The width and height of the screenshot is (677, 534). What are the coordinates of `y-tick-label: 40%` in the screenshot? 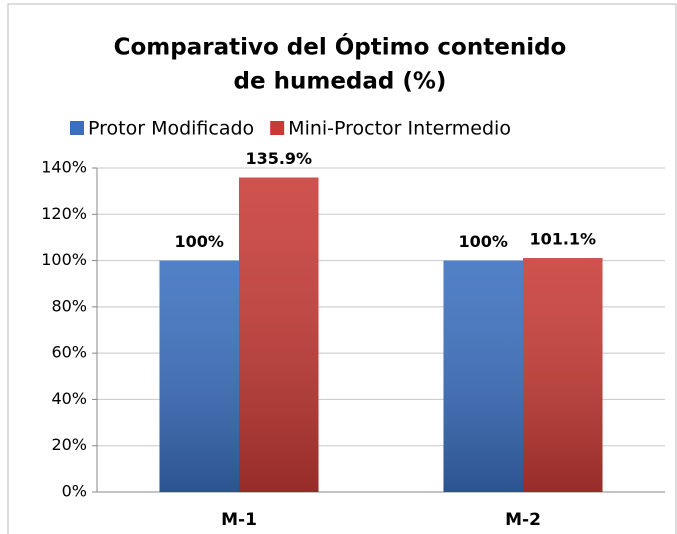 It's located at (69, 398).